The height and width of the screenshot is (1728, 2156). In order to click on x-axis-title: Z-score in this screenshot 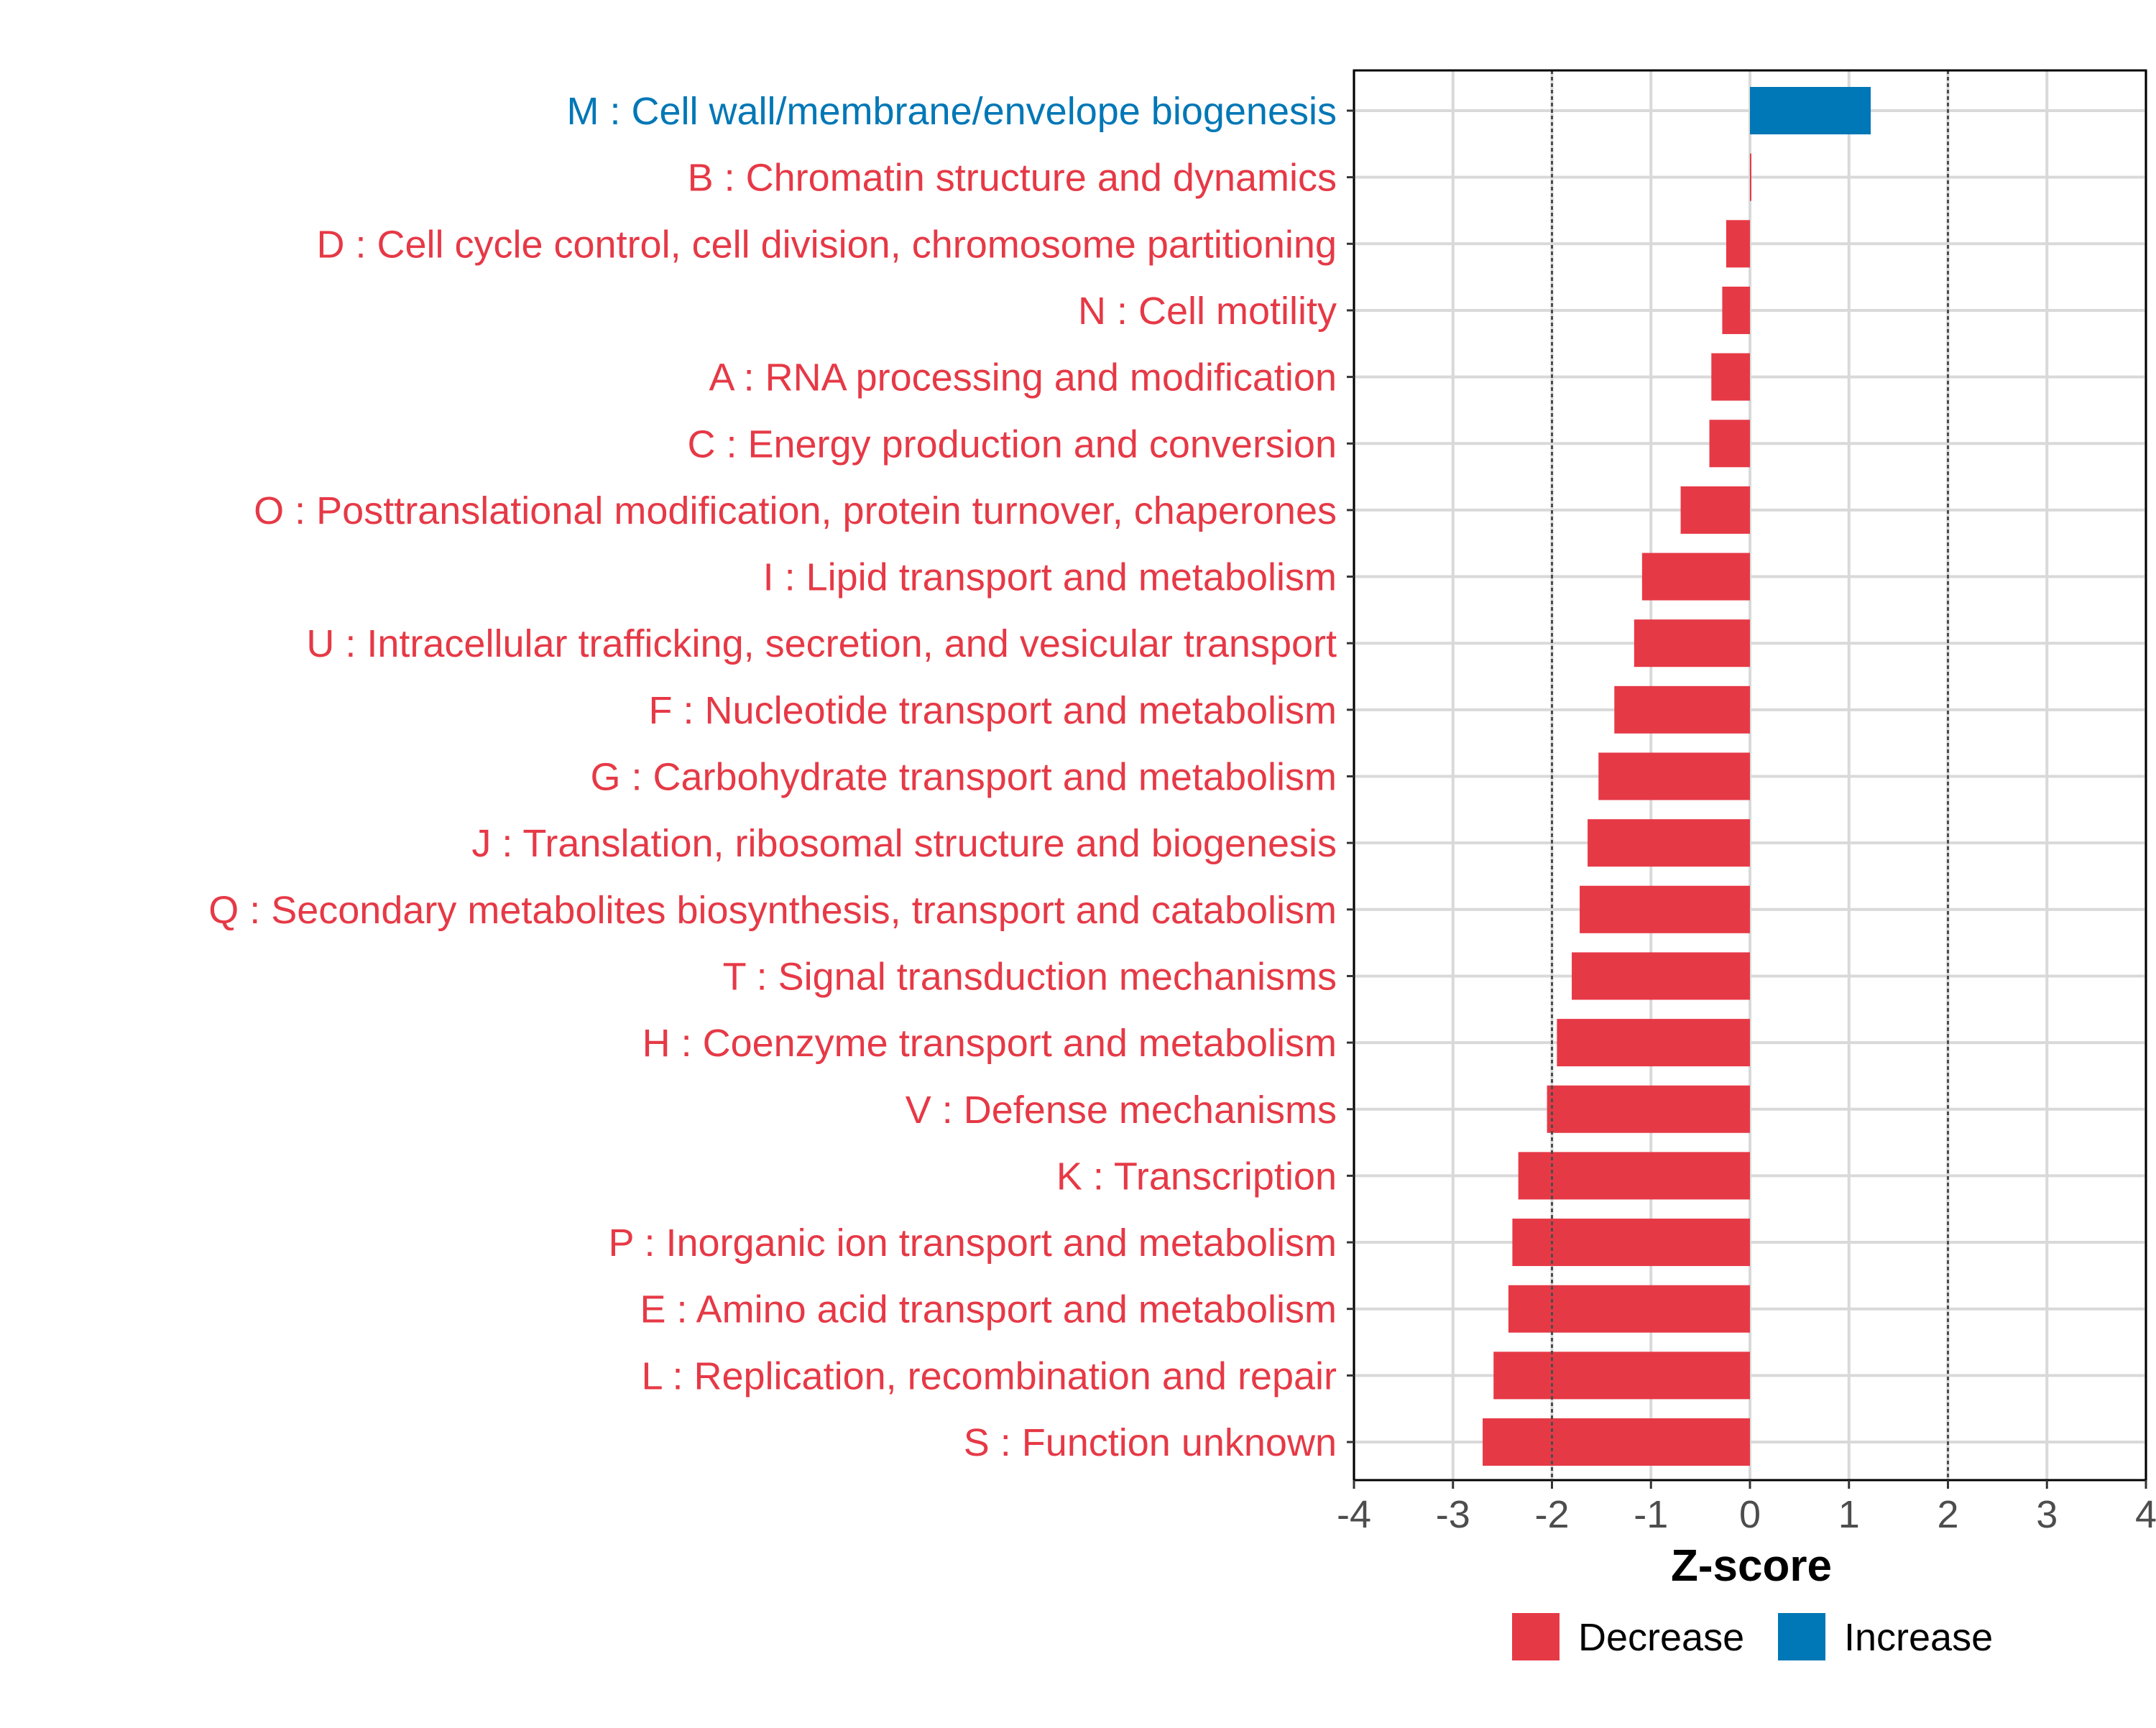, I will do `click(1752, 1566)`.